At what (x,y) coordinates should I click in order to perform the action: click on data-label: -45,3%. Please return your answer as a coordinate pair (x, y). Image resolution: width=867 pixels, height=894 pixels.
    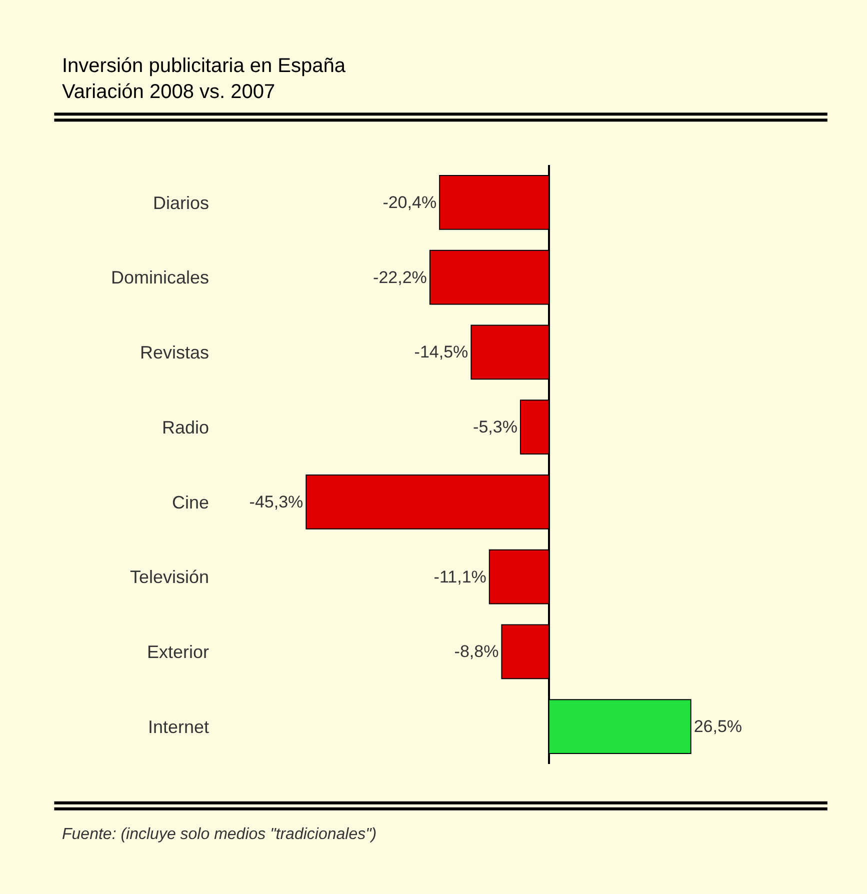
    Looking at the image, I should click on (276, 502).